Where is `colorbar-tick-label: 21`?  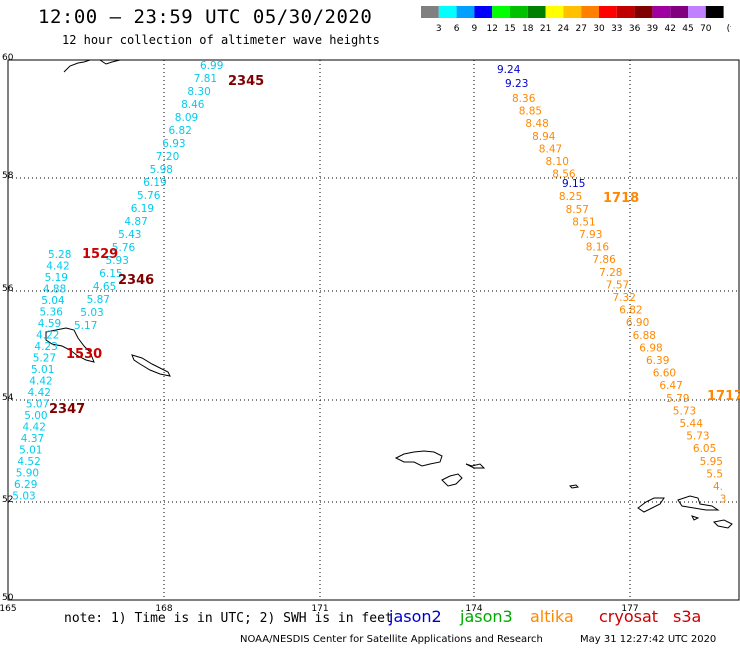 colorbar-tick-label: 21 is located at coordinates (545, 29).